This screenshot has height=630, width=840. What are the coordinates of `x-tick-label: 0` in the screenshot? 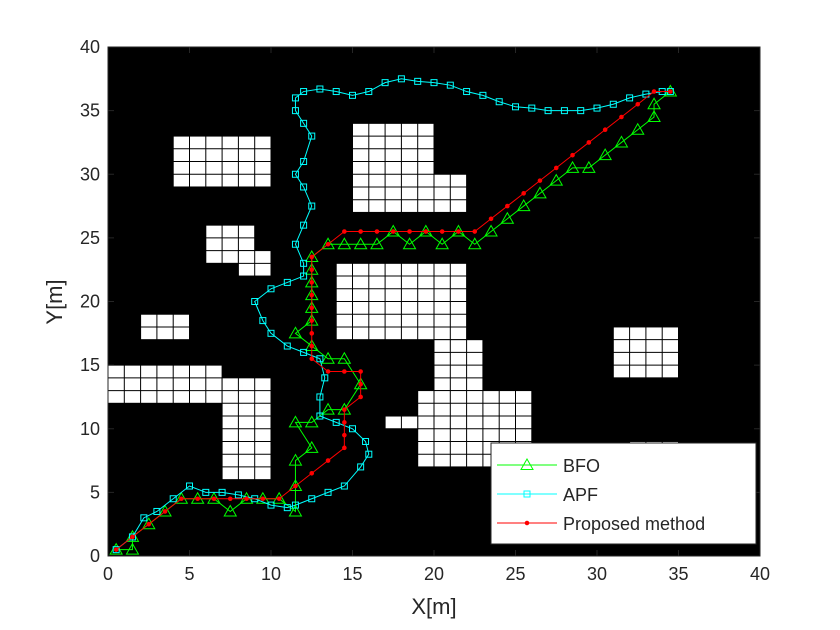 It's located at (108, 574).